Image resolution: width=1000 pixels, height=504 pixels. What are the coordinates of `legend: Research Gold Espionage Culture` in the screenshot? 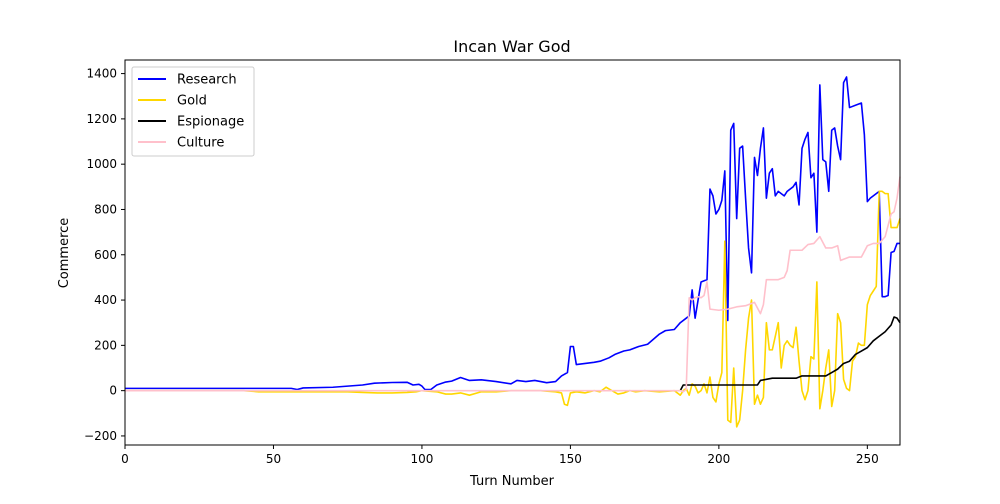 It's located at (193, 111).